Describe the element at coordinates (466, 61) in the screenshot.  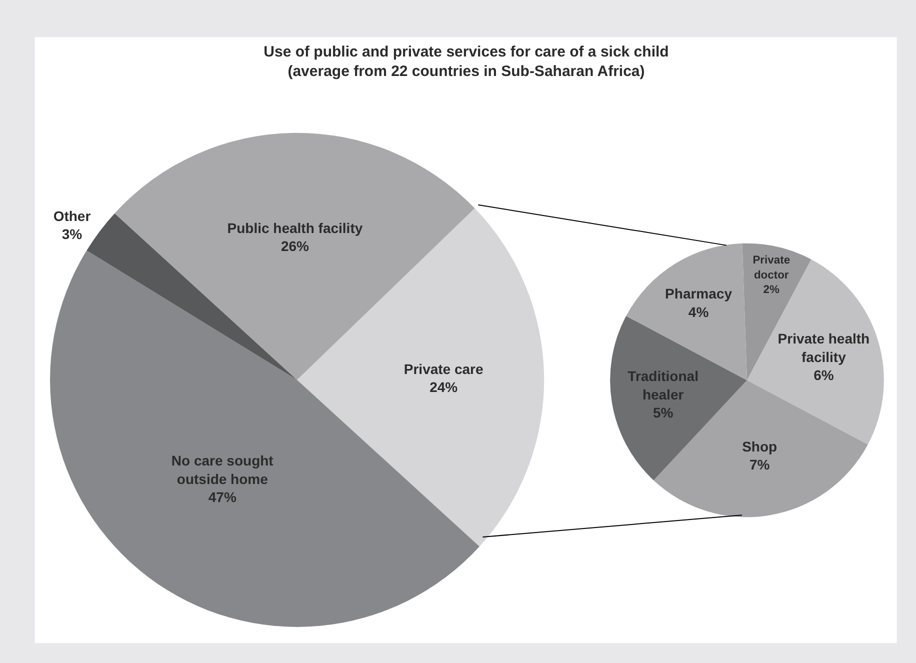
I see `chart-title: Use of public and private services for care of a sick child (average from 22 countries in Sub-Saharan Africa)` at that location.